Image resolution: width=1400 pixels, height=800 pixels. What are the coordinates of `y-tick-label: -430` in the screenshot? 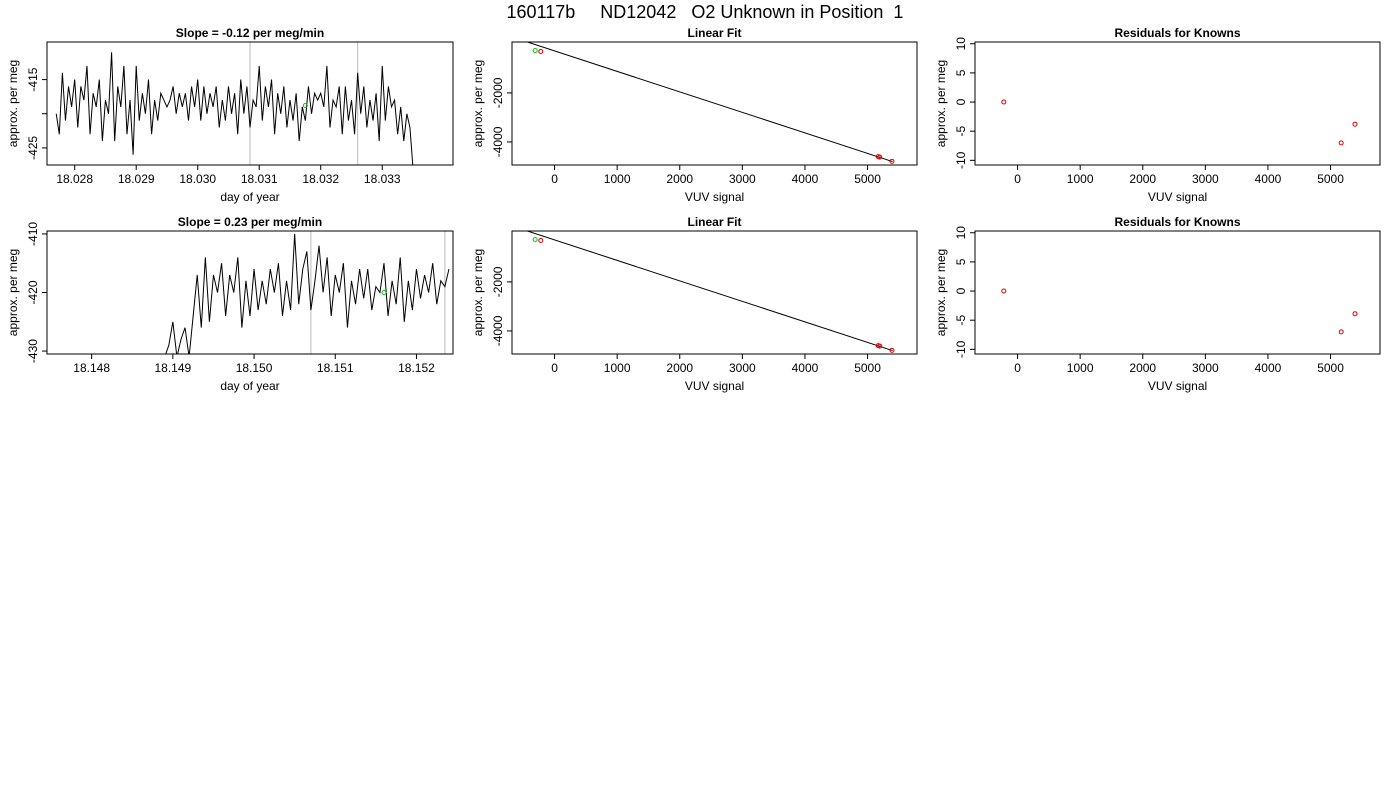 It's located at (33, 351).